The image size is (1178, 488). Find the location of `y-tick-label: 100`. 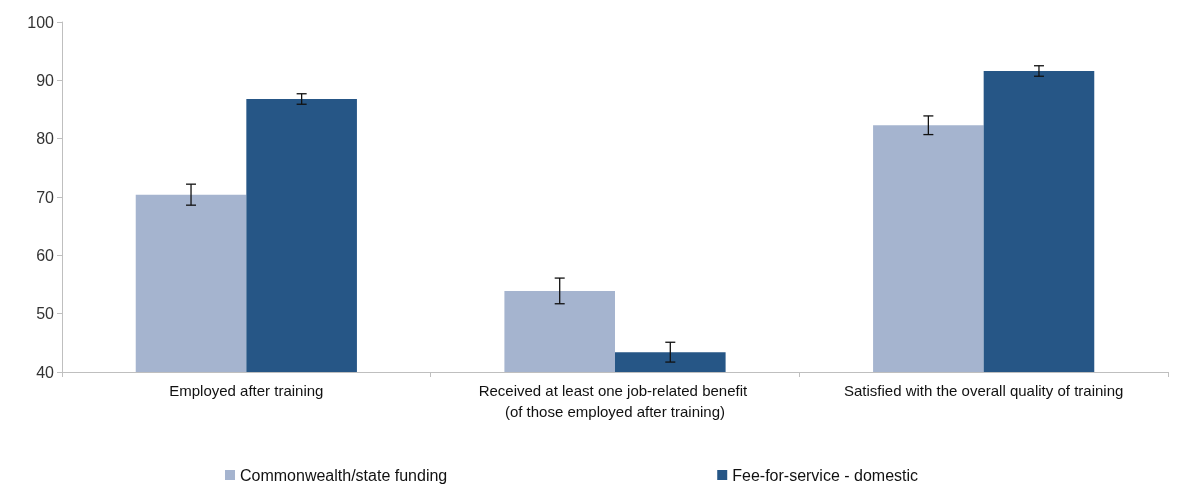

y-tick-label: 100 is located at coordinates (41, 22).